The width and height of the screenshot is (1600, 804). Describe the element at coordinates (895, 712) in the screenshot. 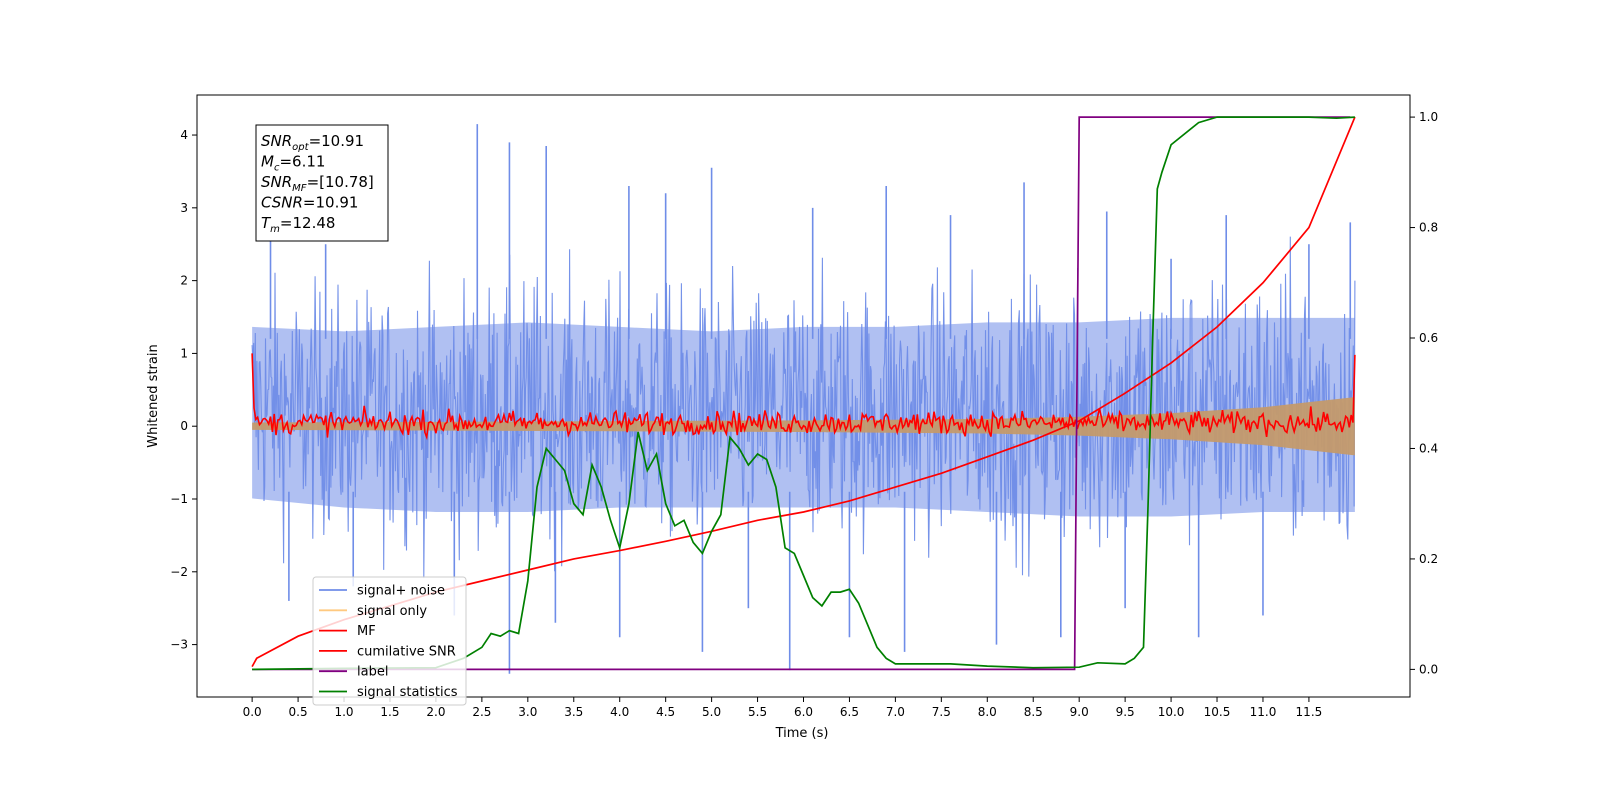

I see `x-tick-label: 7.0` at that location.